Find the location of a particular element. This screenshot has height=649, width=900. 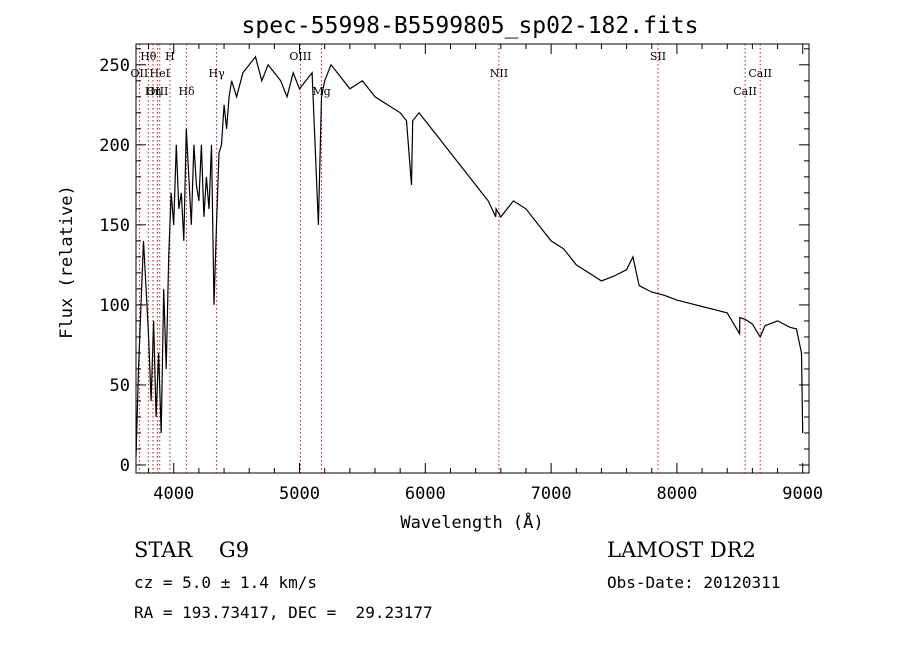

x-tick-label: 9000 is located at coordinates (802, 494).